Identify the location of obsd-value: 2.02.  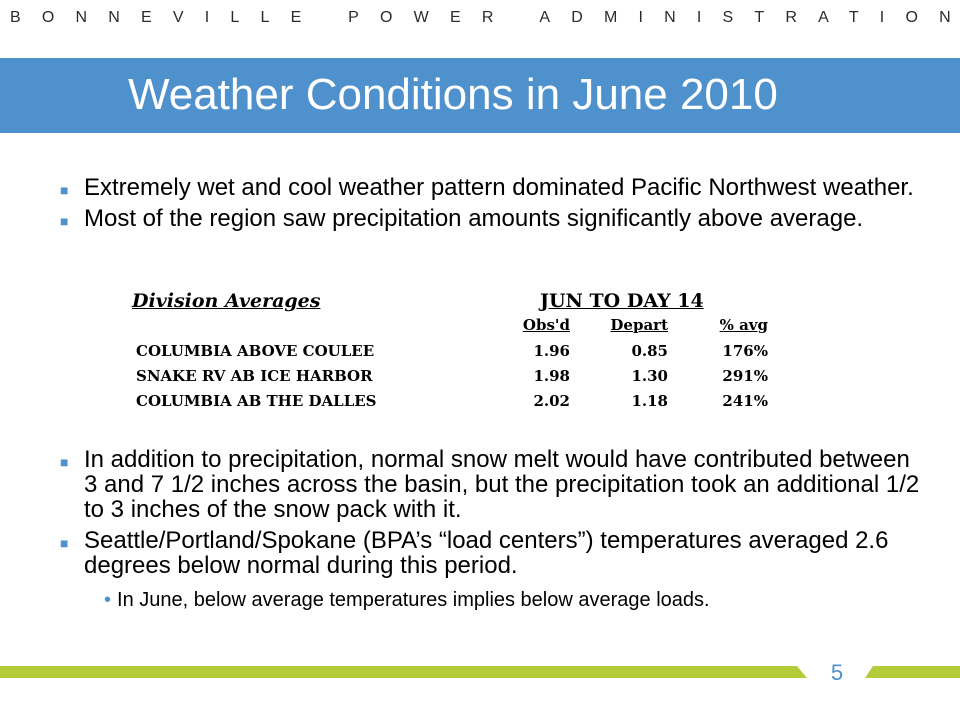
(551, 401).